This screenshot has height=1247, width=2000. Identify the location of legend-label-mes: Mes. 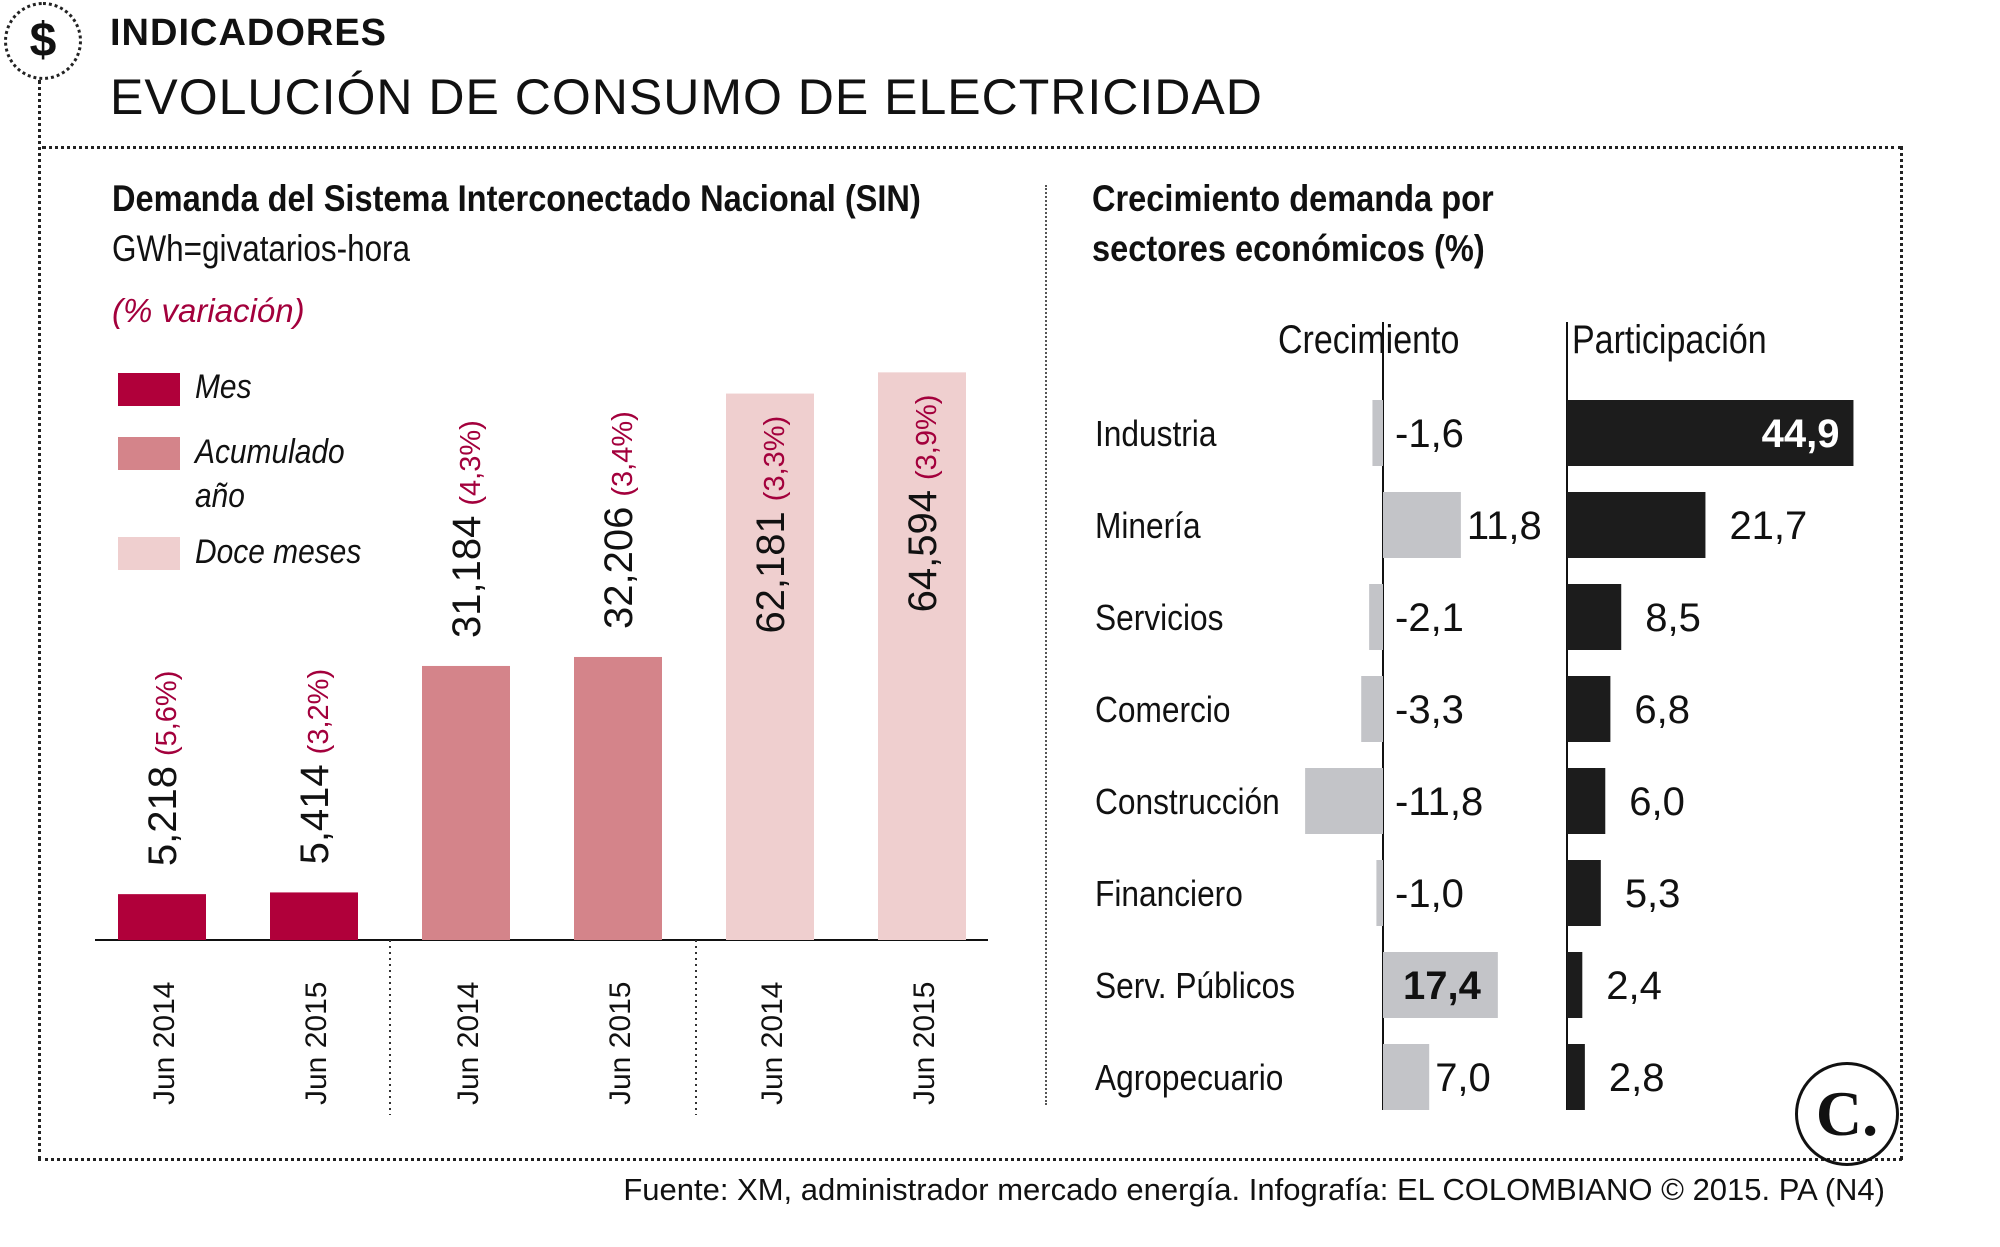
(223, 387).